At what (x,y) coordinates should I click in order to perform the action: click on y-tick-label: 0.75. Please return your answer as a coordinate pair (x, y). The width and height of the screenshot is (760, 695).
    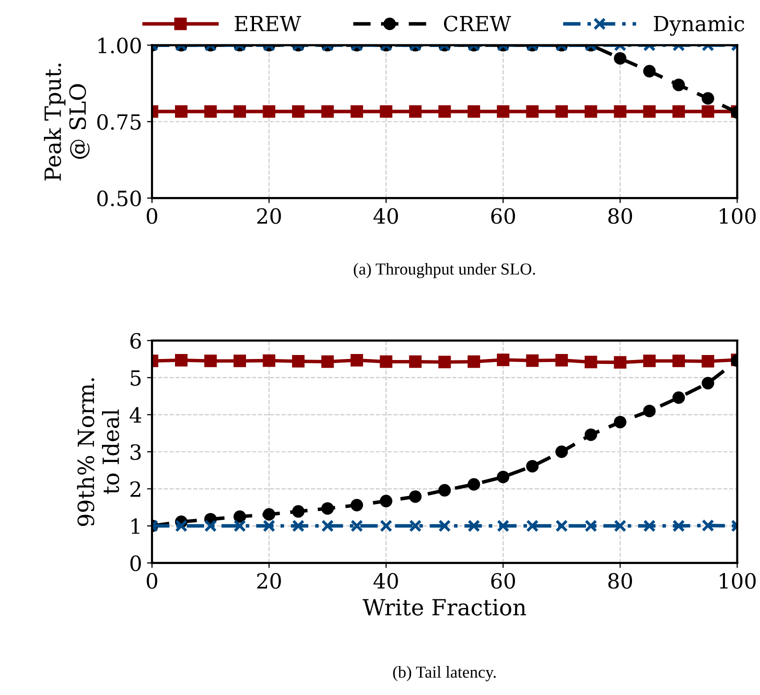
    Looking at the image, I should click on (119, 122).